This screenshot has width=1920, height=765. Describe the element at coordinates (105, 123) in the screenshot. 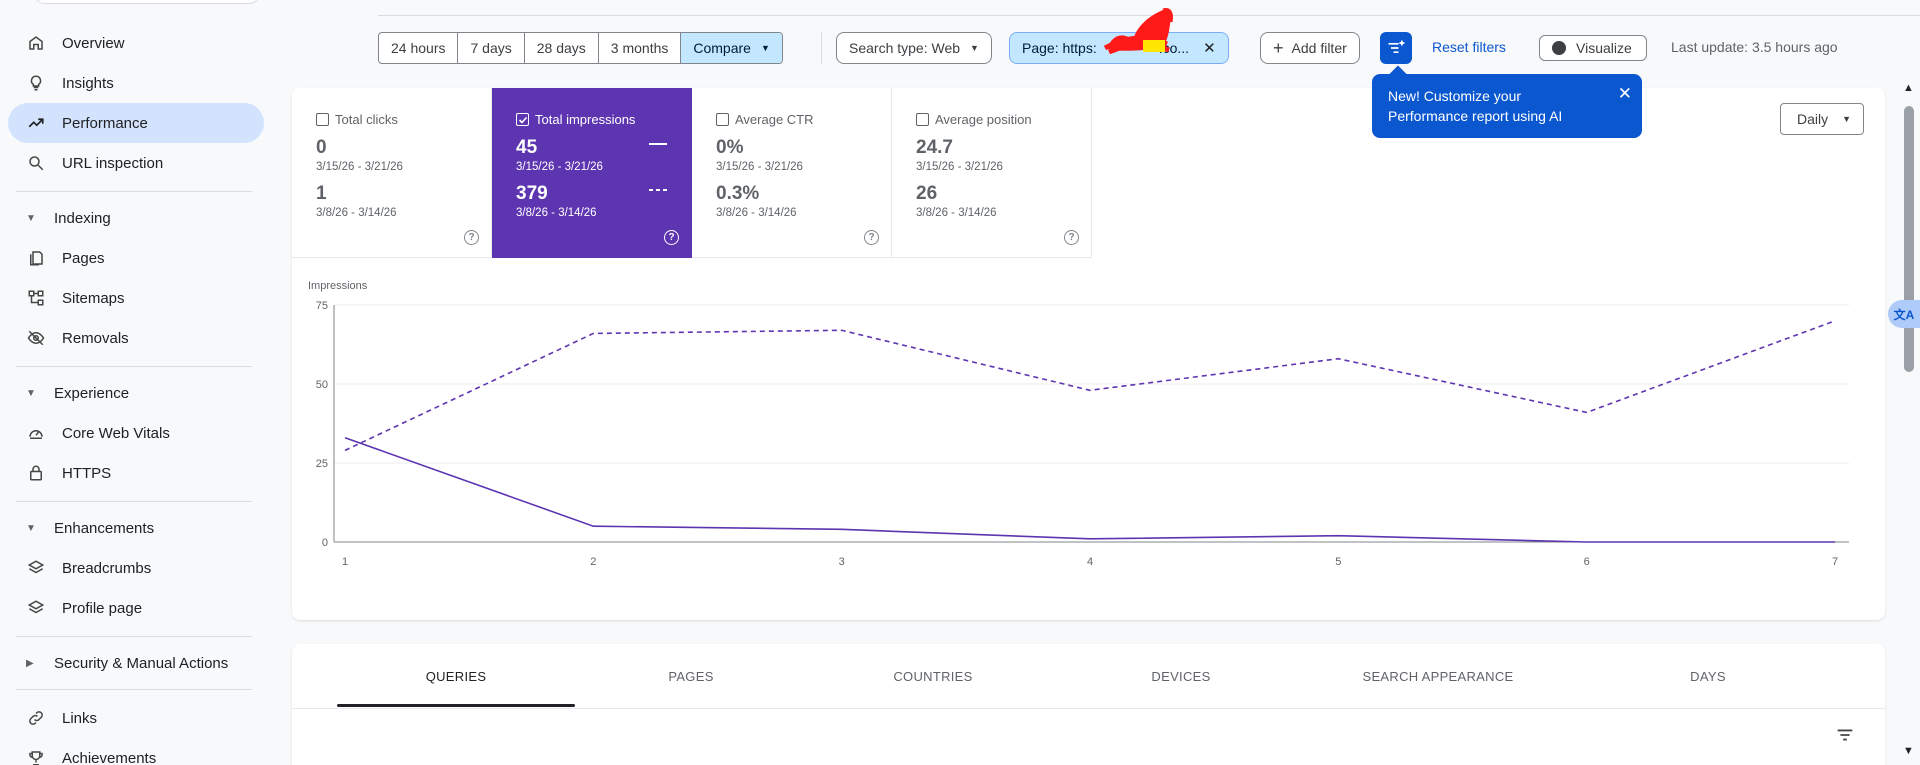

I see `sidebar-item-label: Performance` at that location.